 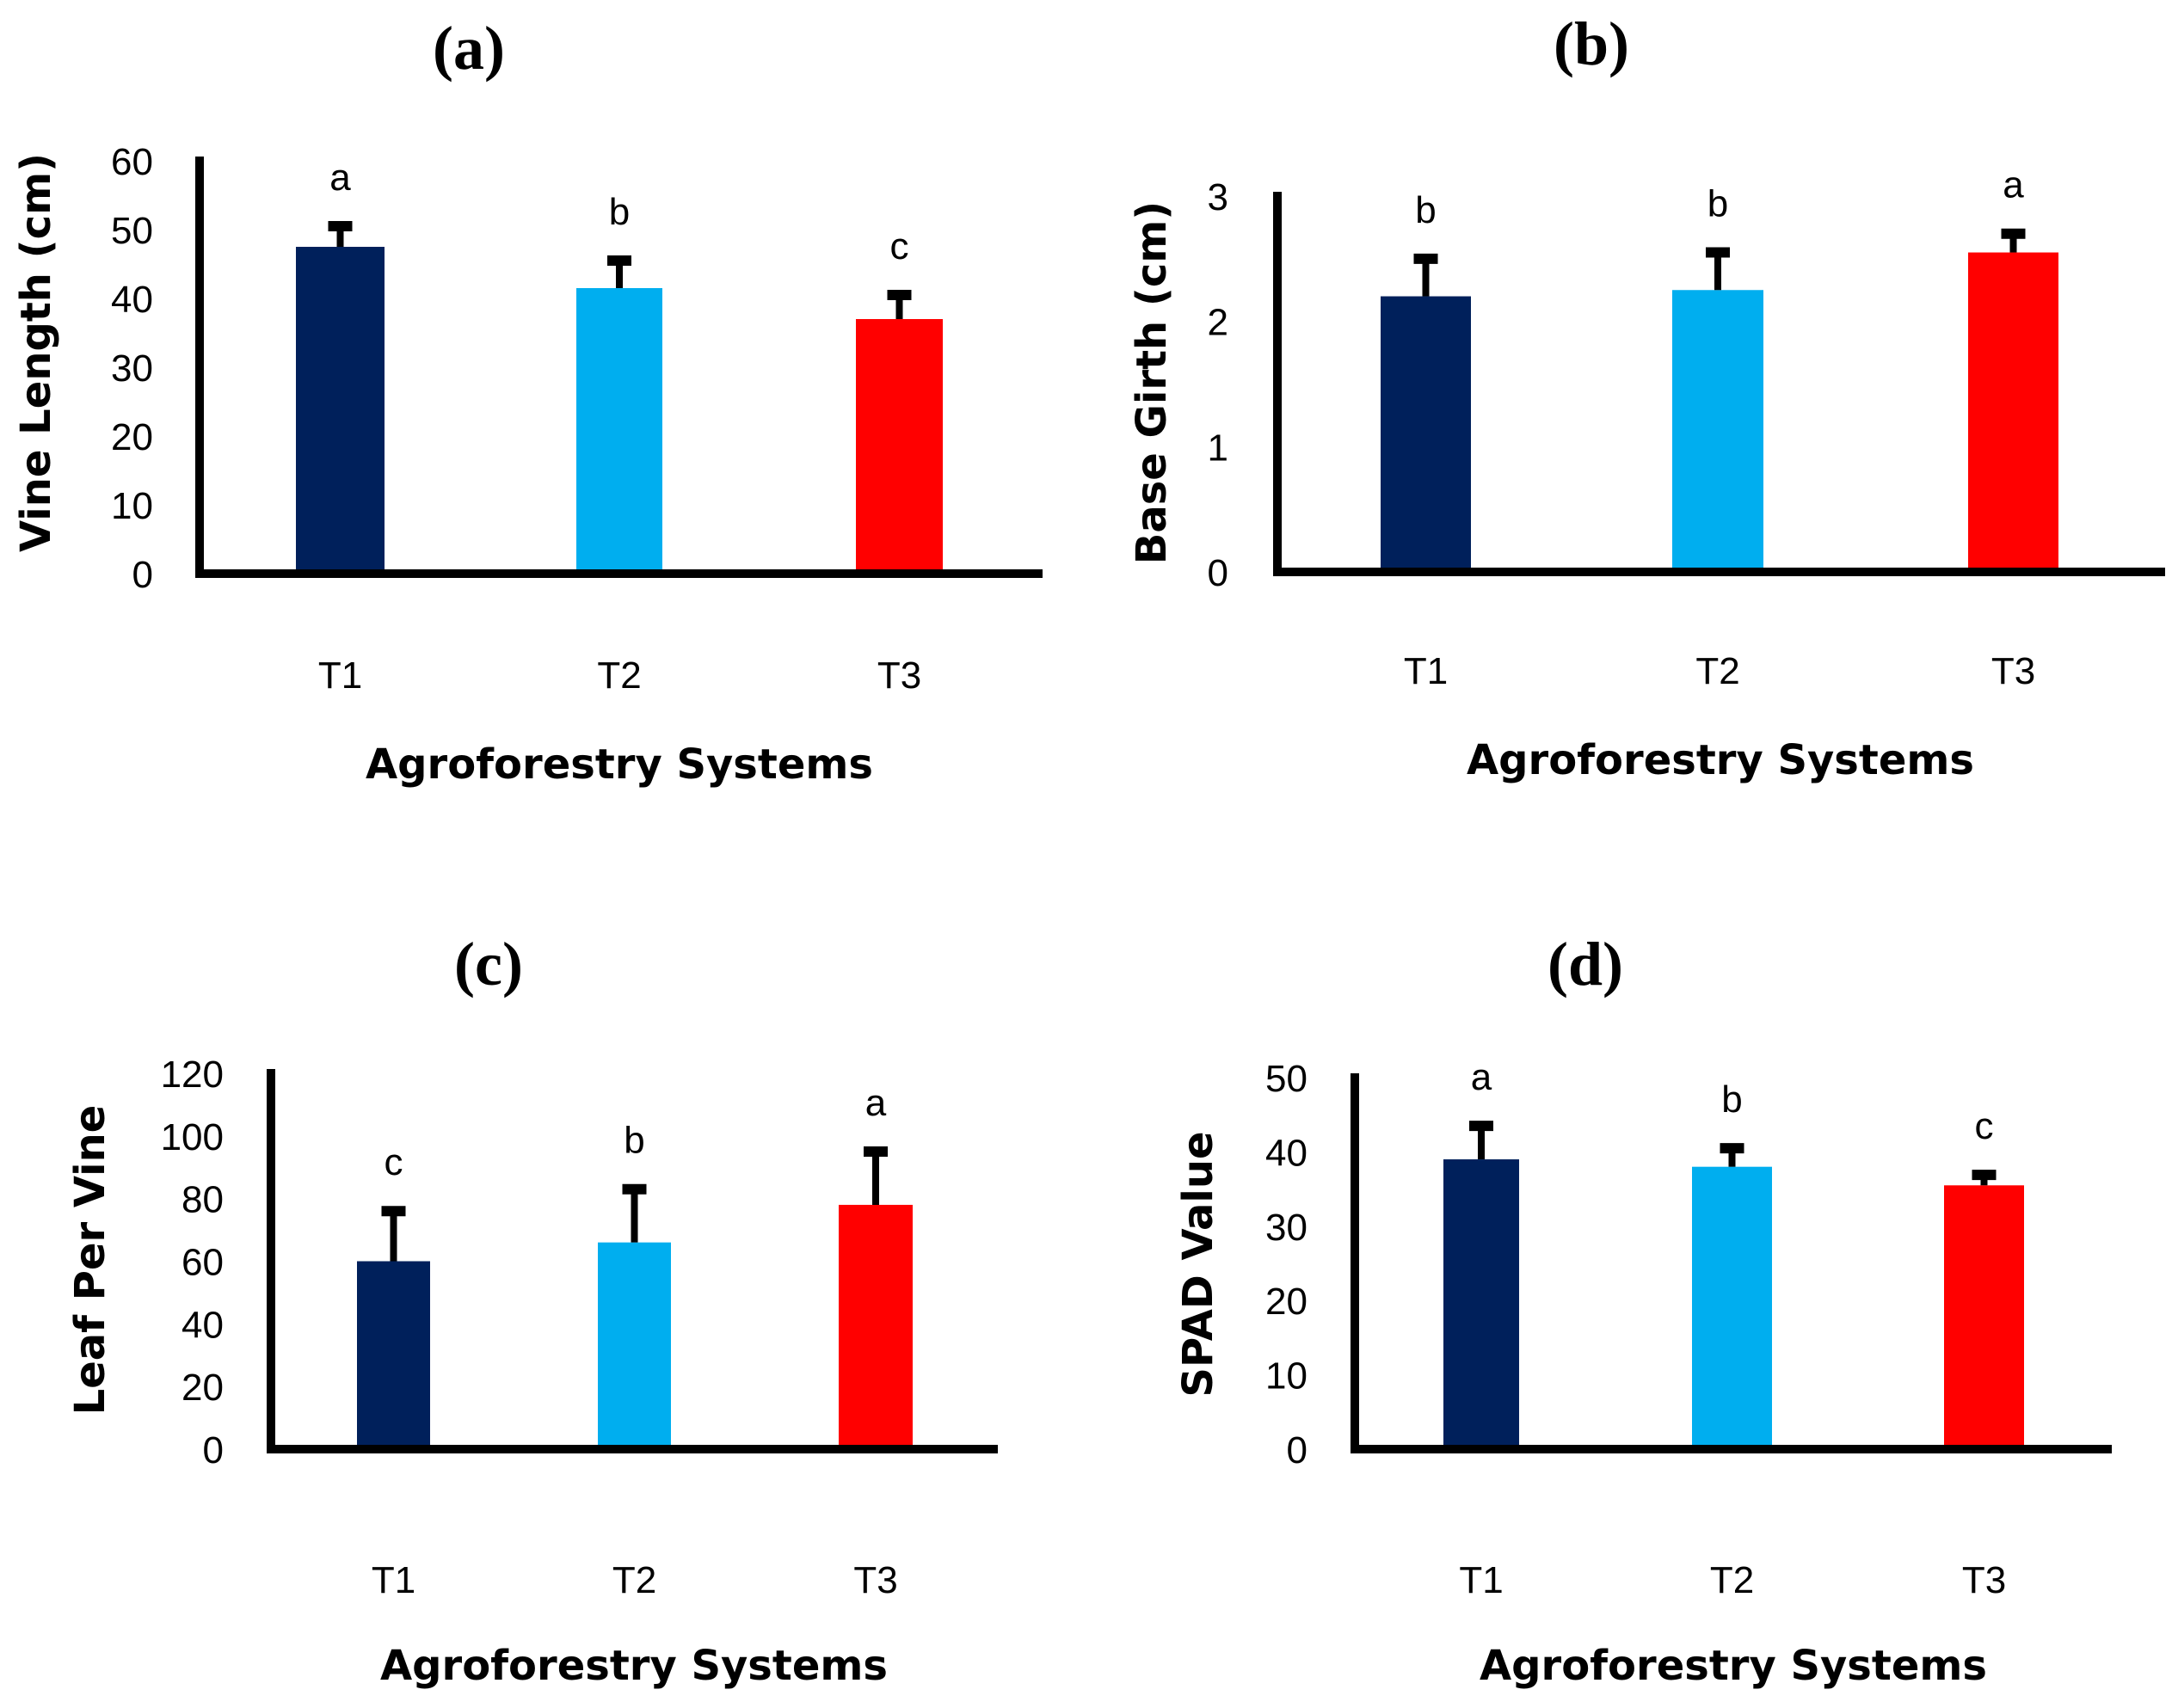 I want to click on y-tick-label: 120, so click(x=193, y=1075).